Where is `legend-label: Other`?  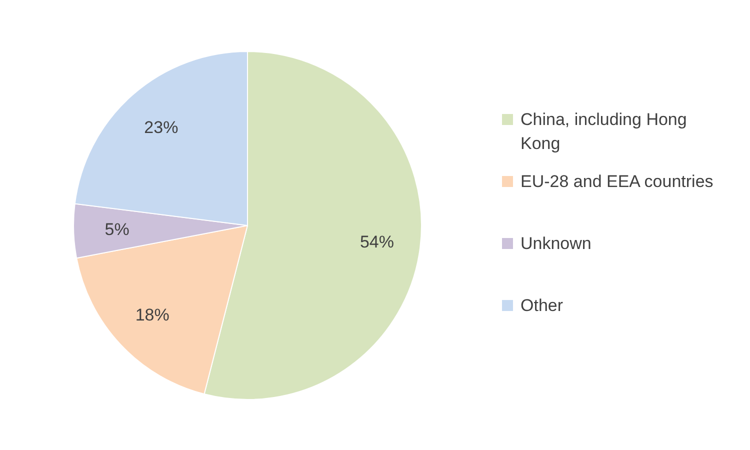 legend-label: Other is located at coordinates (542, 305).